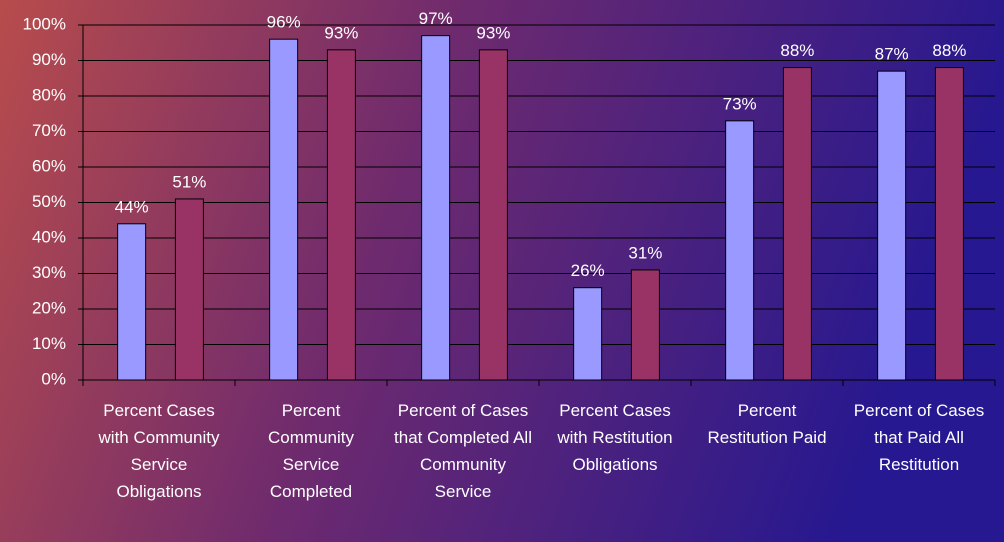  I want to click on data-label: 44%, so click(132, 206).